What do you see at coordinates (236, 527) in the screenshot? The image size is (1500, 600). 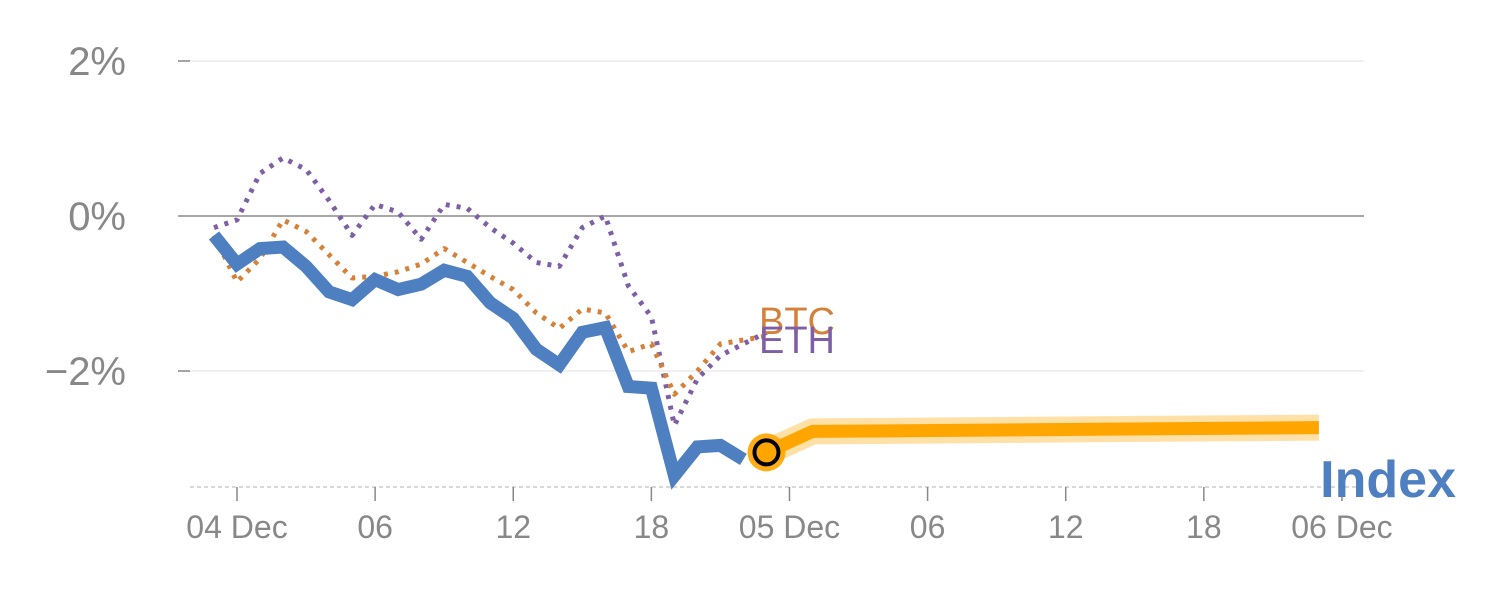 I see `x-tick-label: 04 Dec` at bounding box center [236, 527].